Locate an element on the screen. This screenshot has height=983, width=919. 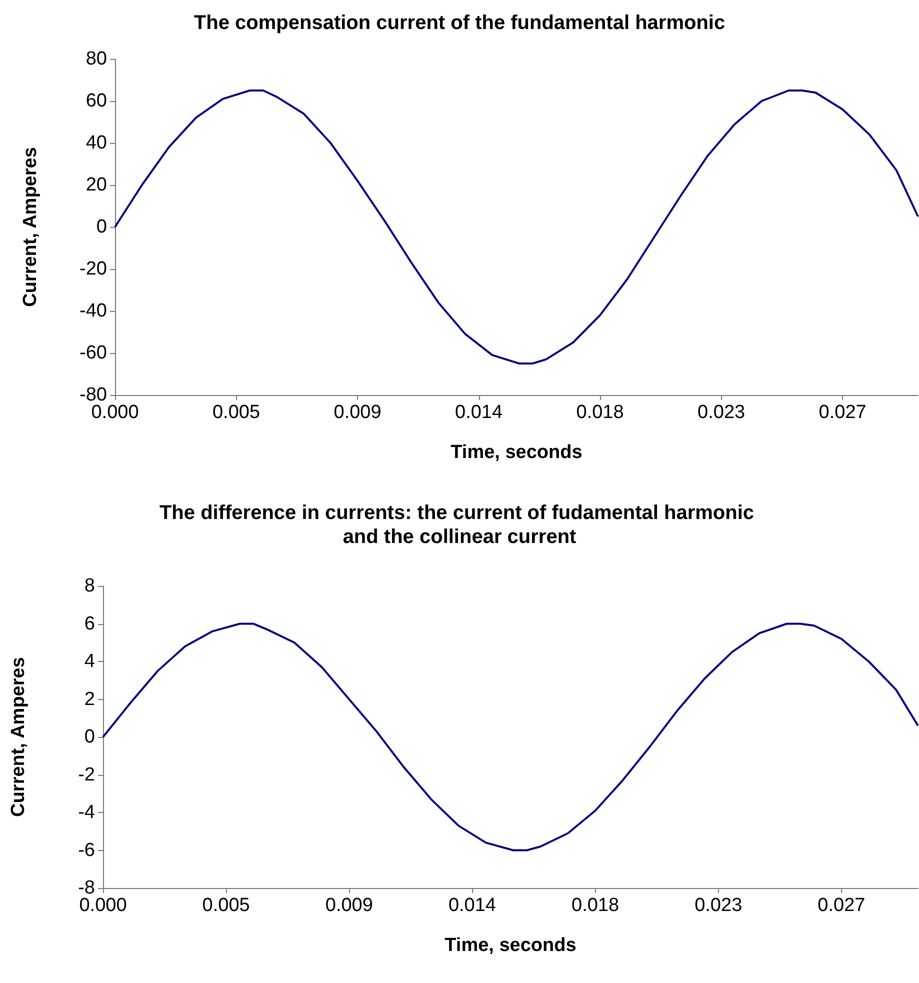
y-tick-label: -60 is located at coordinates (93, 353).